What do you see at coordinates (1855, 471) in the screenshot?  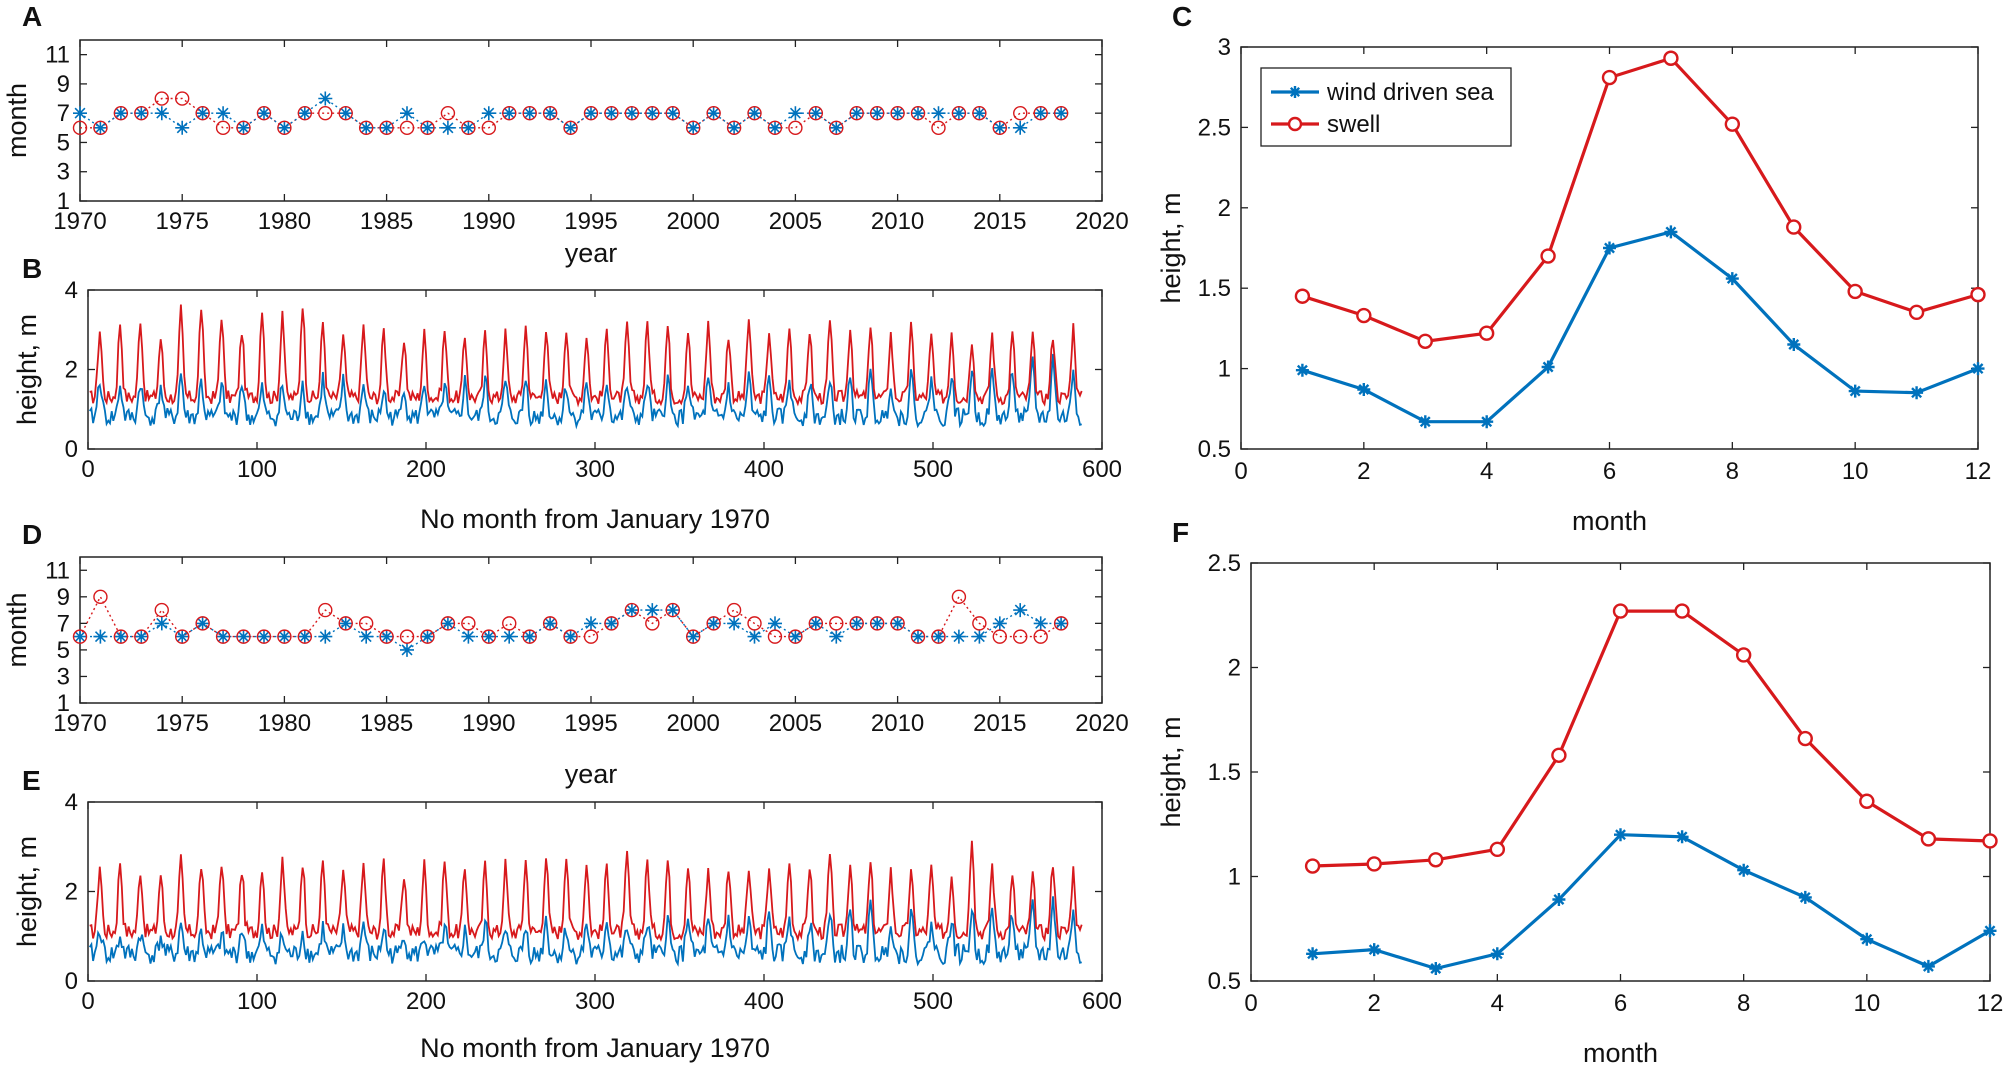 I see `x-tick-label: 10` at bounding box center [1855, 471].